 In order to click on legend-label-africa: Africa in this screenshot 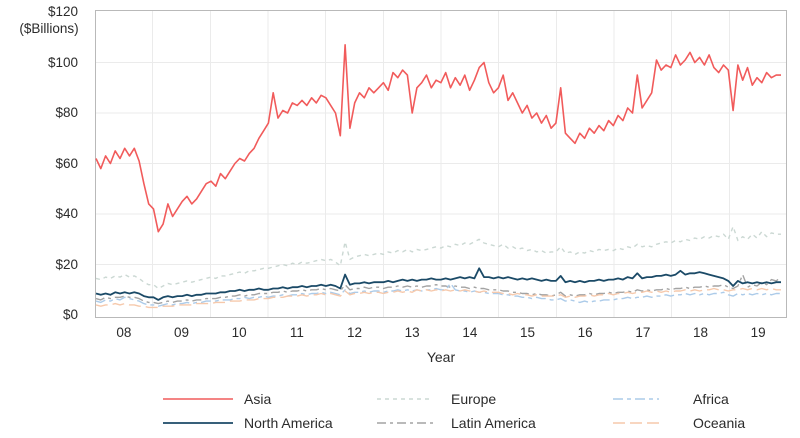, I will do `click(711, 399)`.